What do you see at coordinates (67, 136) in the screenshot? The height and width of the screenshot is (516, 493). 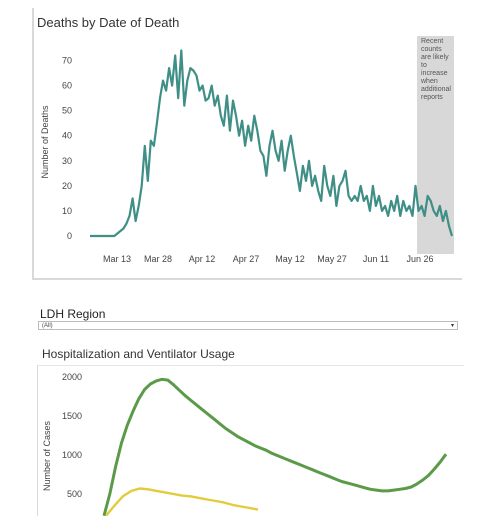 I see `y-tick-label: 40` at bounding box center [67, 136].